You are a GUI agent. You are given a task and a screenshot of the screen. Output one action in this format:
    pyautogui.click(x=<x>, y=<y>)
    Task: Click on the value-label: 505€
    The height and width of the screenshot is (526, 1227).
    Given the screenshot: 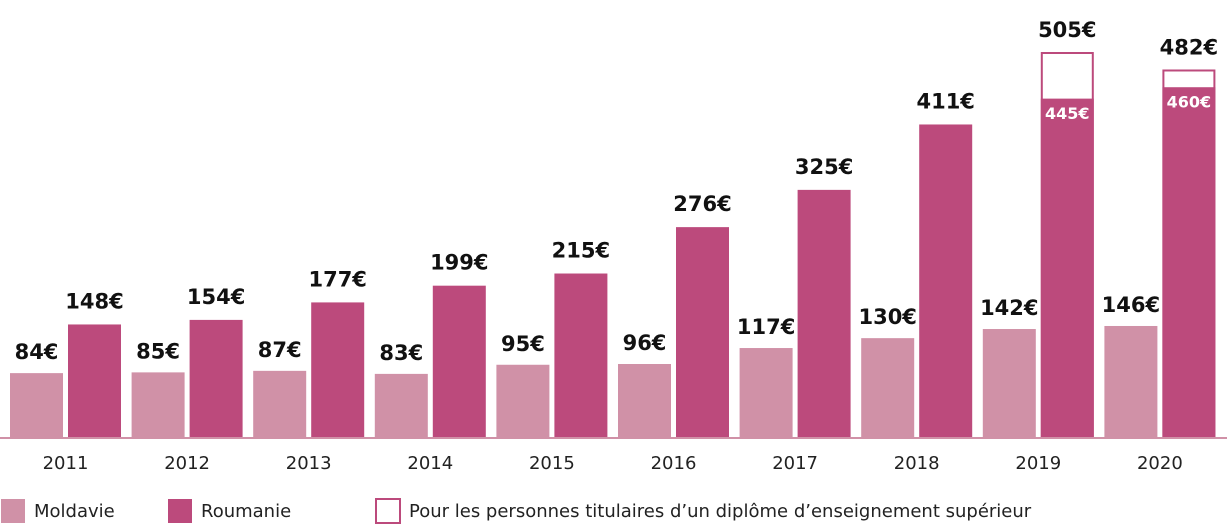 What is the action you would take?
    pyautogui.click(x=1067, y=30)
    